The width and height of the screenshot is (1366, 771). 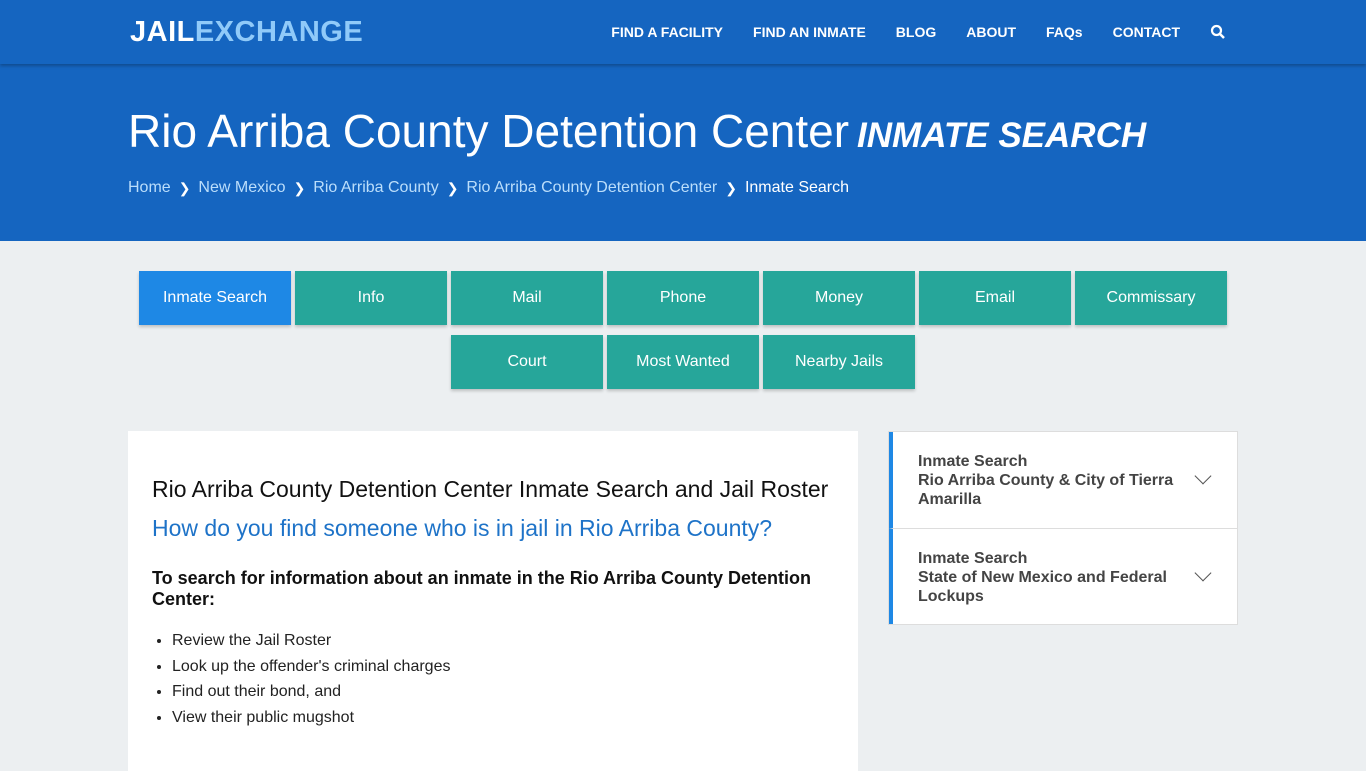 What do you see at coordinates (162, 32) in the screenshot?
I see `logo-part1: JAIL` at bounding box center [162, 32].